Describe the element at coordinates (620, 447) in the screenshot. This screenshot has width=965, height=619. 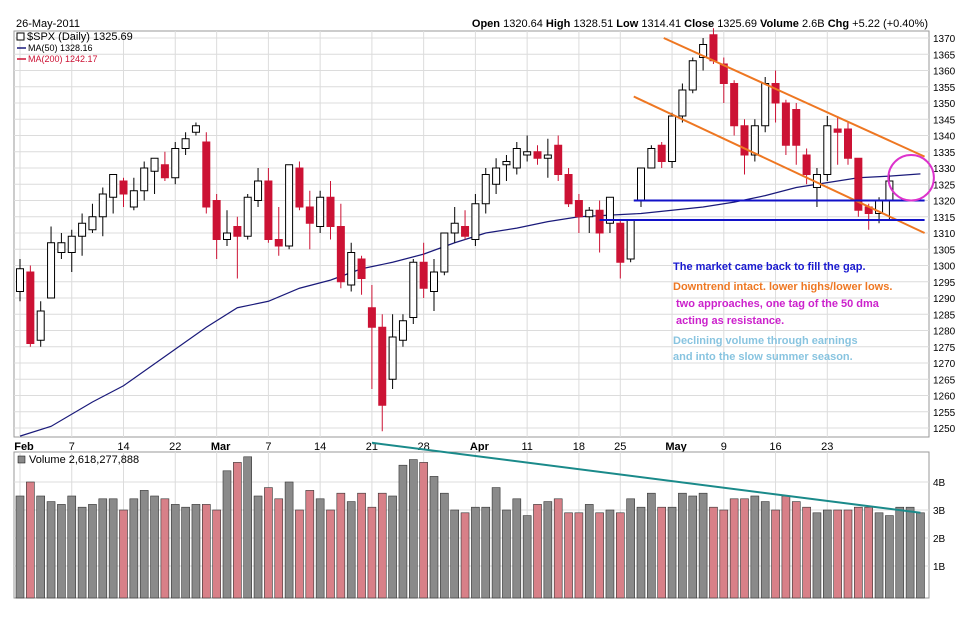
I see `x-tick-label: 25` at that location.